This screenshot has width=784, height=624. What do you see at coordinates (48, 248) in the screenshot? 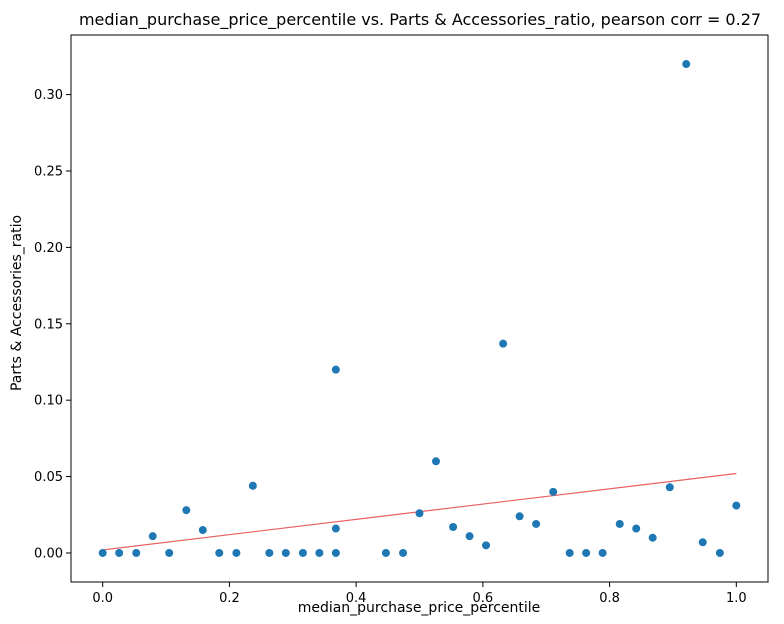
I see `y-tick-label: 0.20` at bounding box center [48, 248].